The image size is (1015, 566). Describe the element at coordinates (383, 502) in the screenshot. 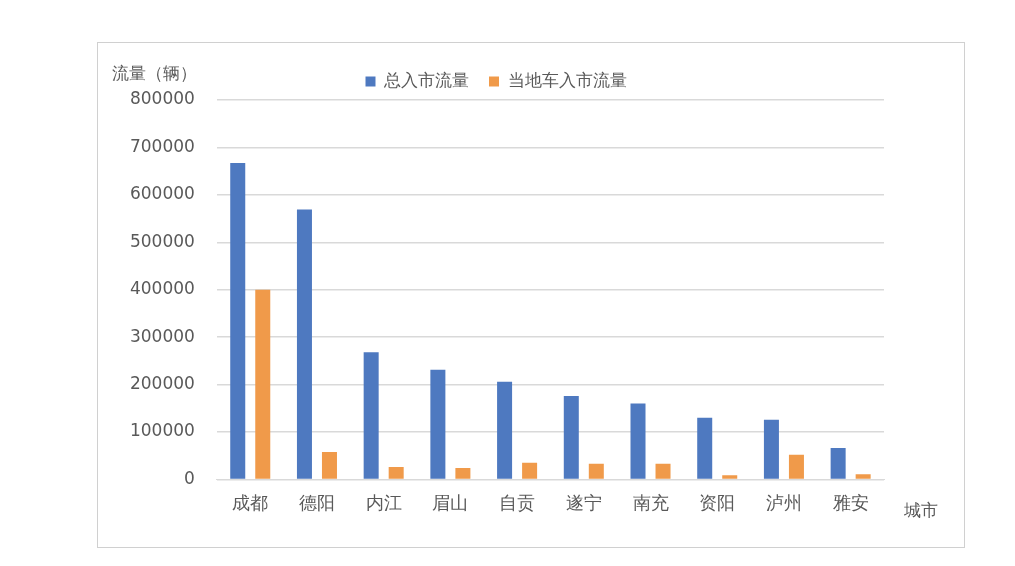

I see `x-tick-label: 内江` at that location.